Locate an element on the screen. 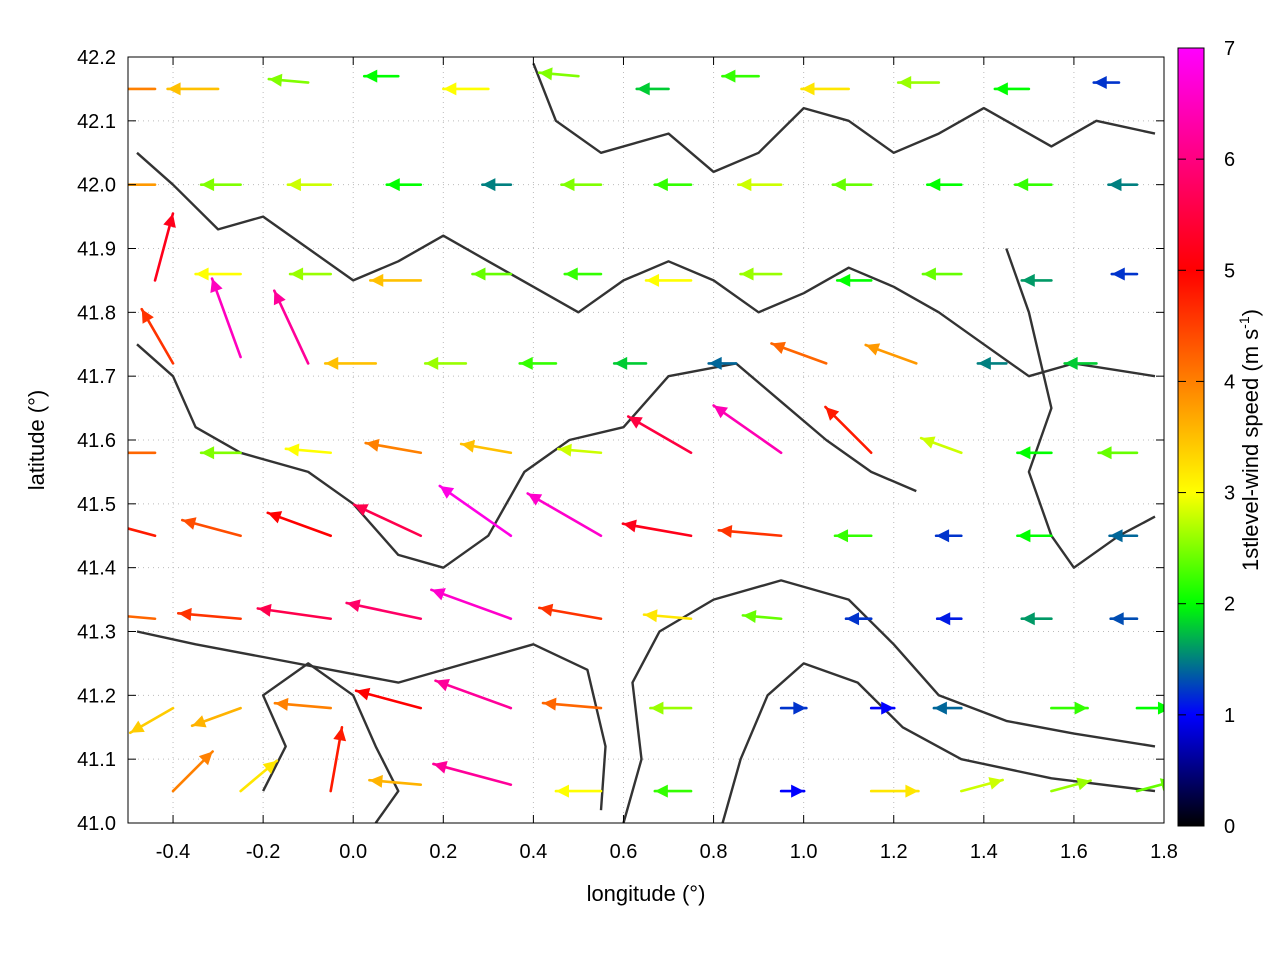 This screenshot has height=960, width=1280. x-tick-label-11: 1.8 is located at coordinates (1164, 852).